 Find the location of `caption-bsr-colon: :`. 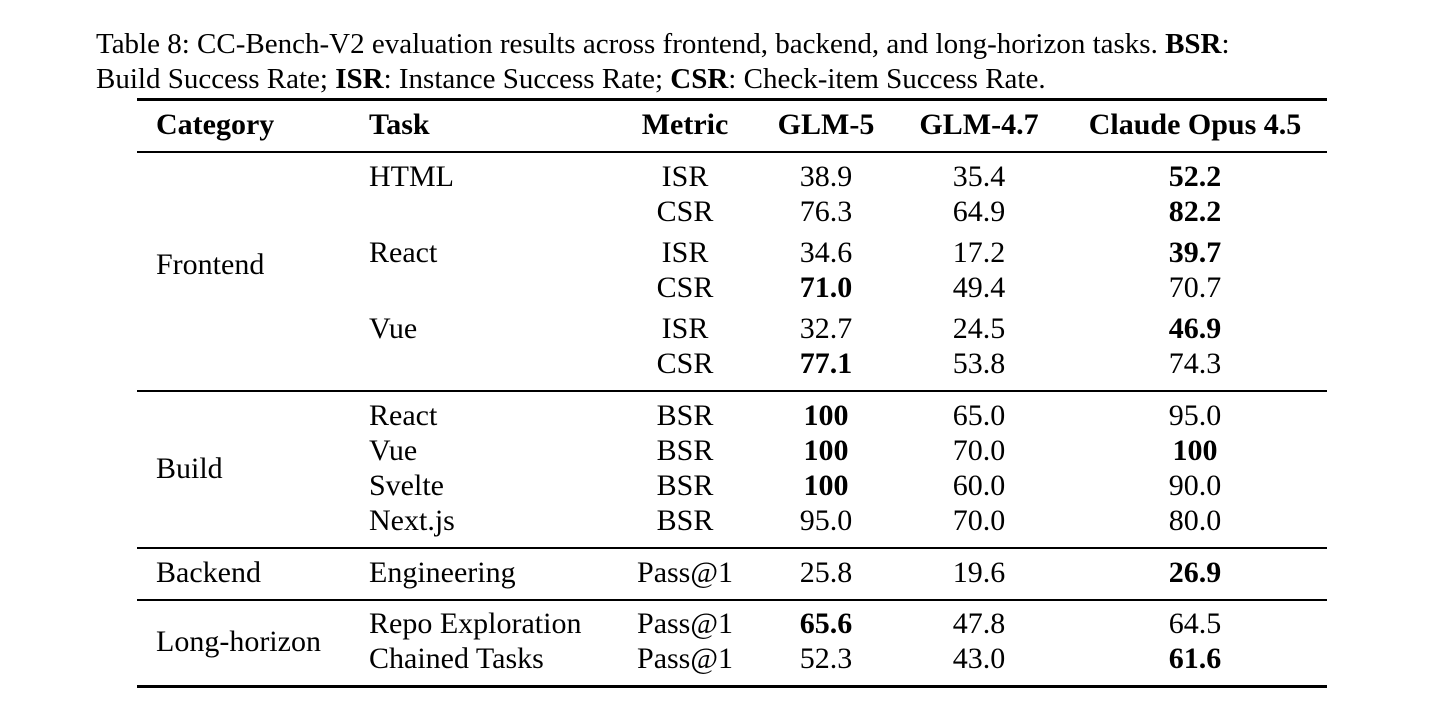

caption-bsr-colon: : is located at coordinates (1225, 44).